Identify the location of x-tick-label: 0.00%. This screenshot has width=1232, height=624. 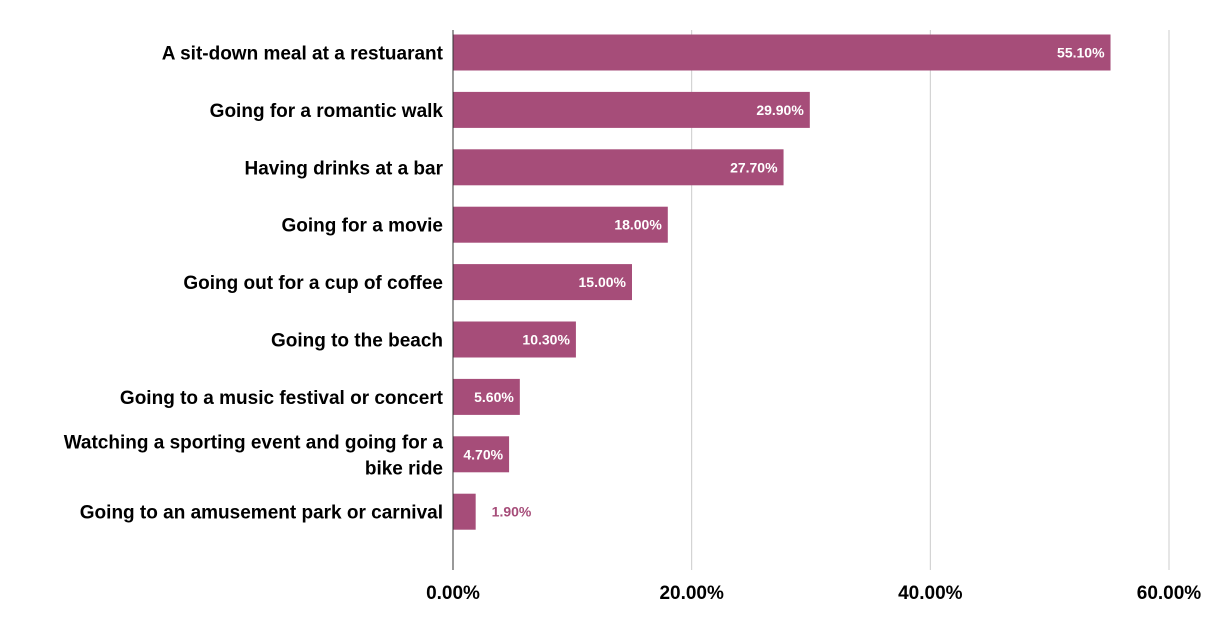
(453, 593).